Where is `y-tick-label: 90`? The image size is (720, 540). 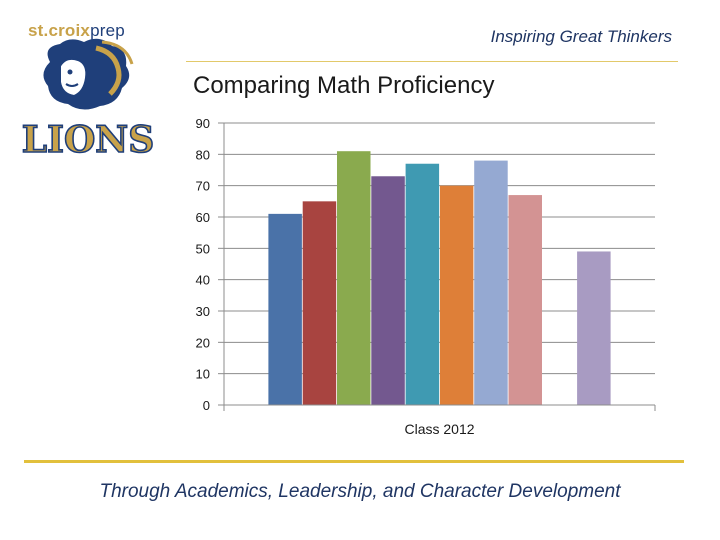
y-tick-label: 90 is located at coordinates (203, 123).